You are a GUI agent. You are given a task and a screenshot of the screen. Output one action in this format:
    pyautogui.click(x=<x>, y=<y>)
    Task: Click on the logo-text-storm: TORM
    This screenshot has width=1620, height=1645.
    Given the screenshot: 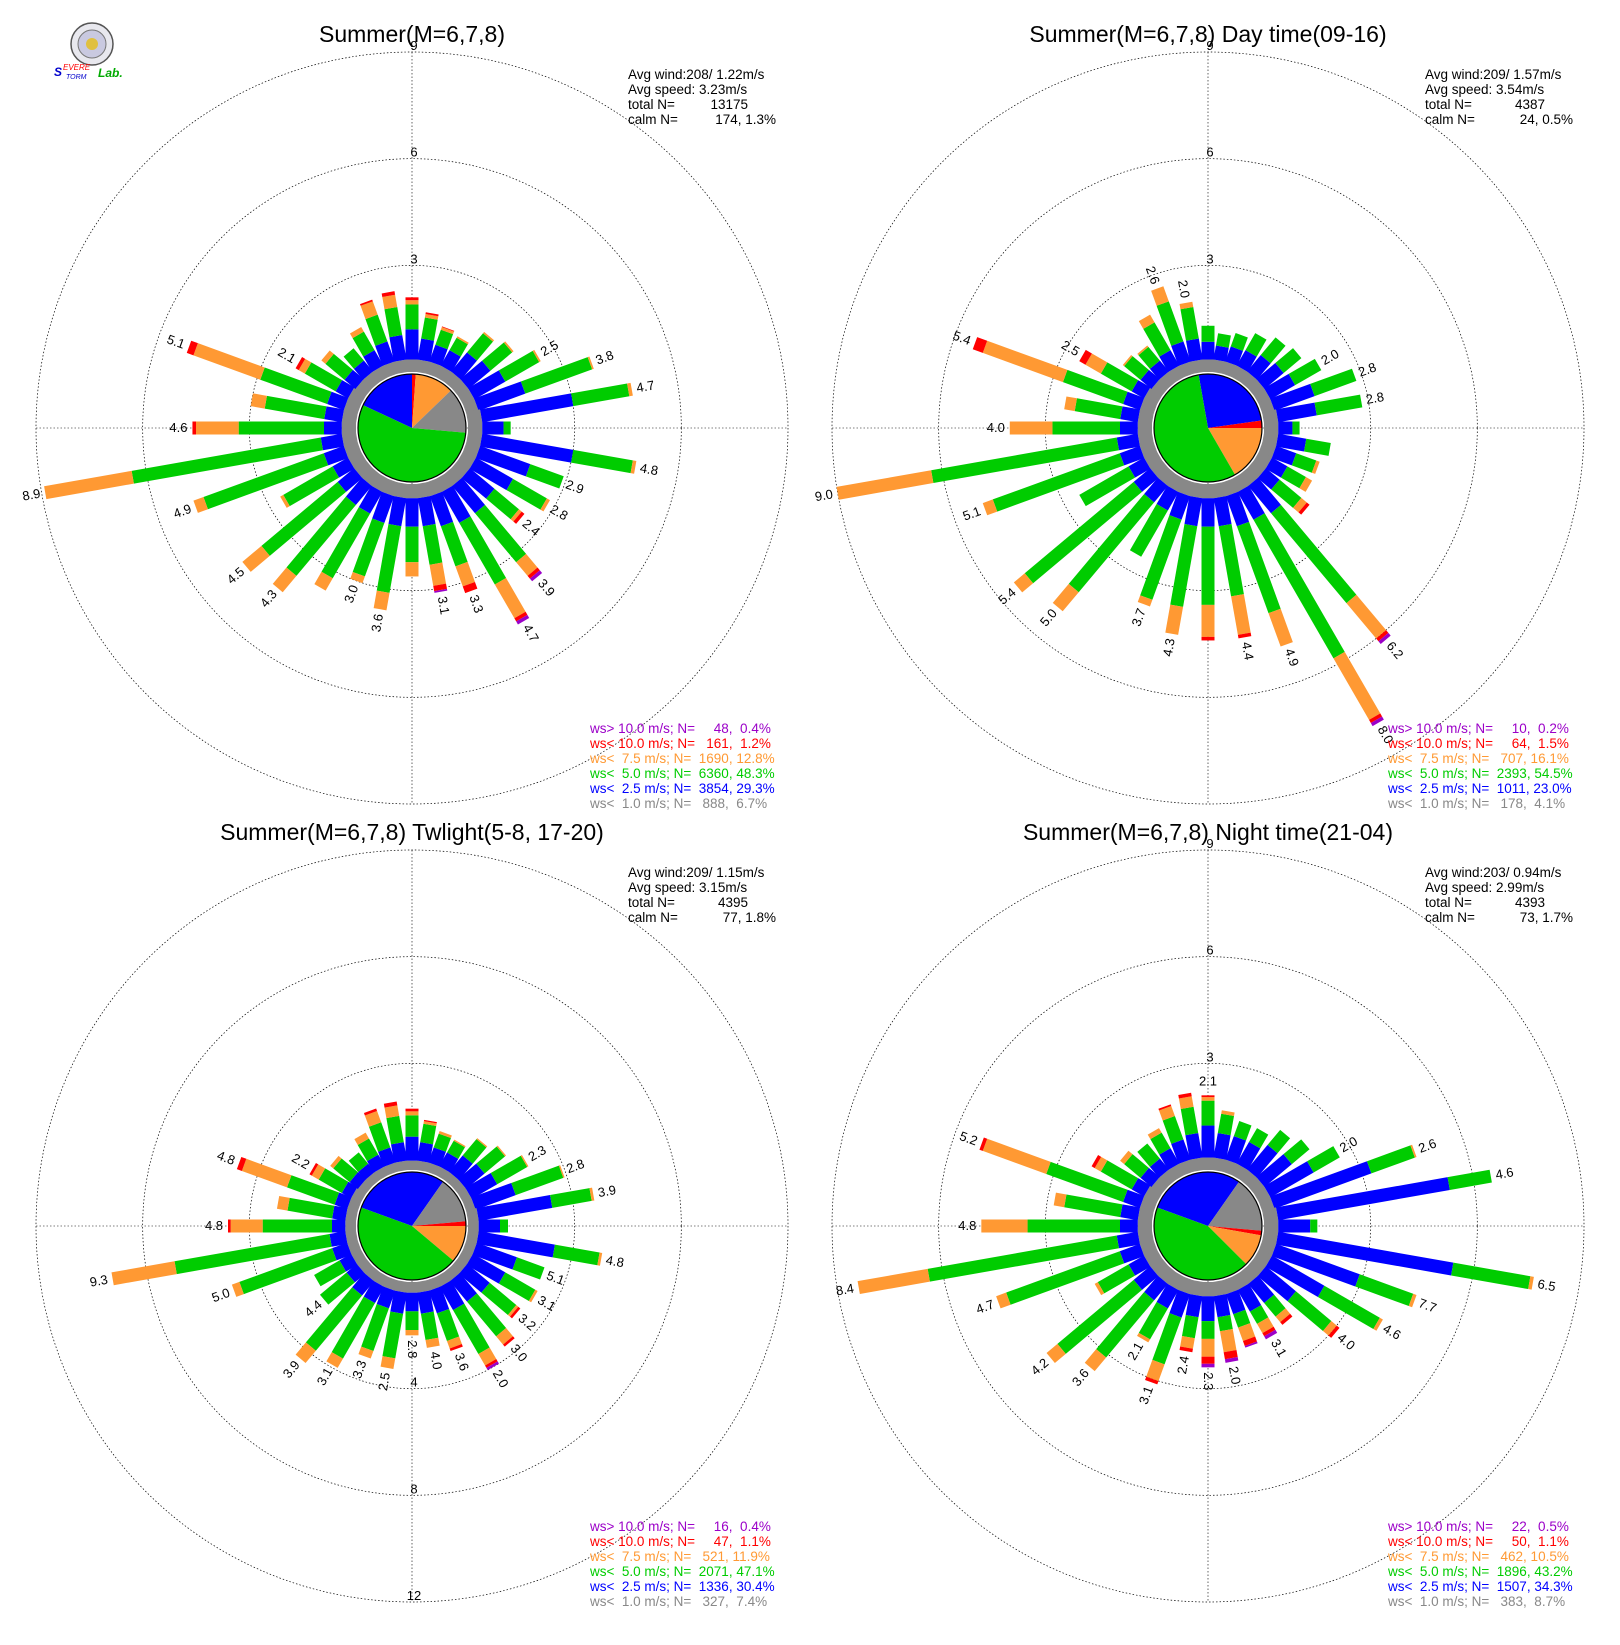 What is the action you would take?
    pyautogui.click(x=76, y=77)
    